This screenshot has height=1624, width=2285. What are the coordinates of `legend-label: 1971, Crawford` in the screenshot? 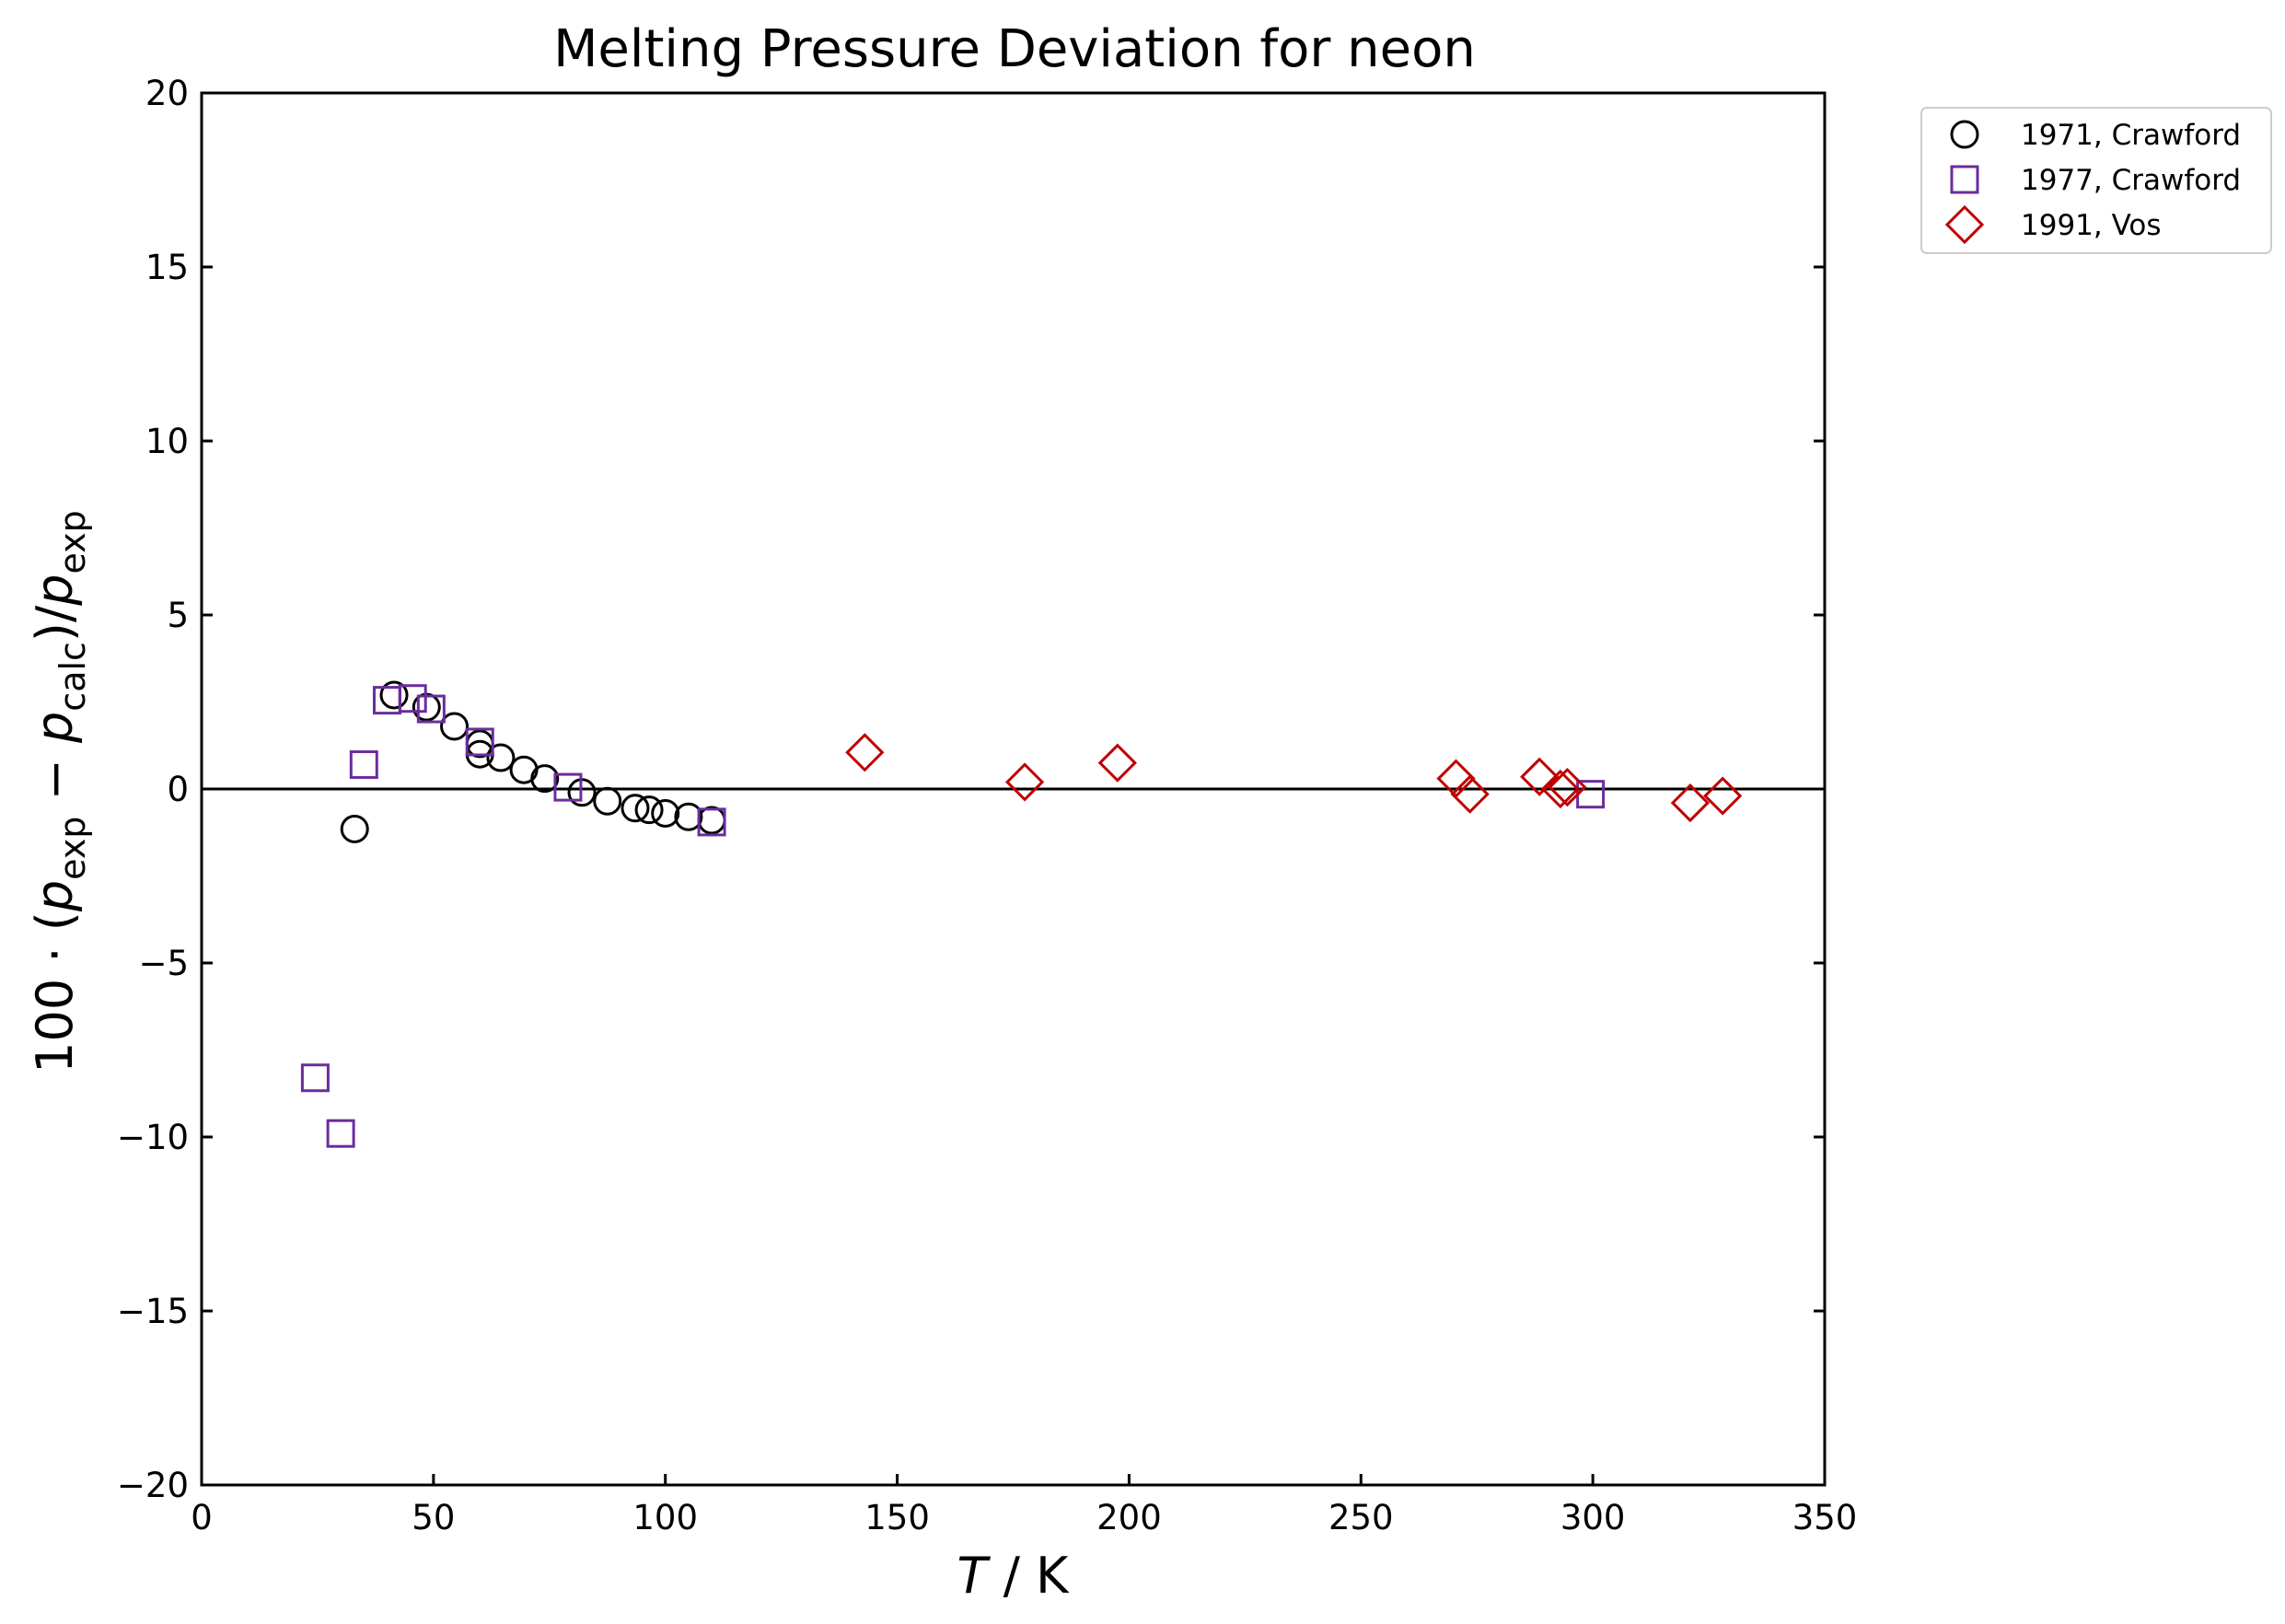 It's located at (2131, 135).